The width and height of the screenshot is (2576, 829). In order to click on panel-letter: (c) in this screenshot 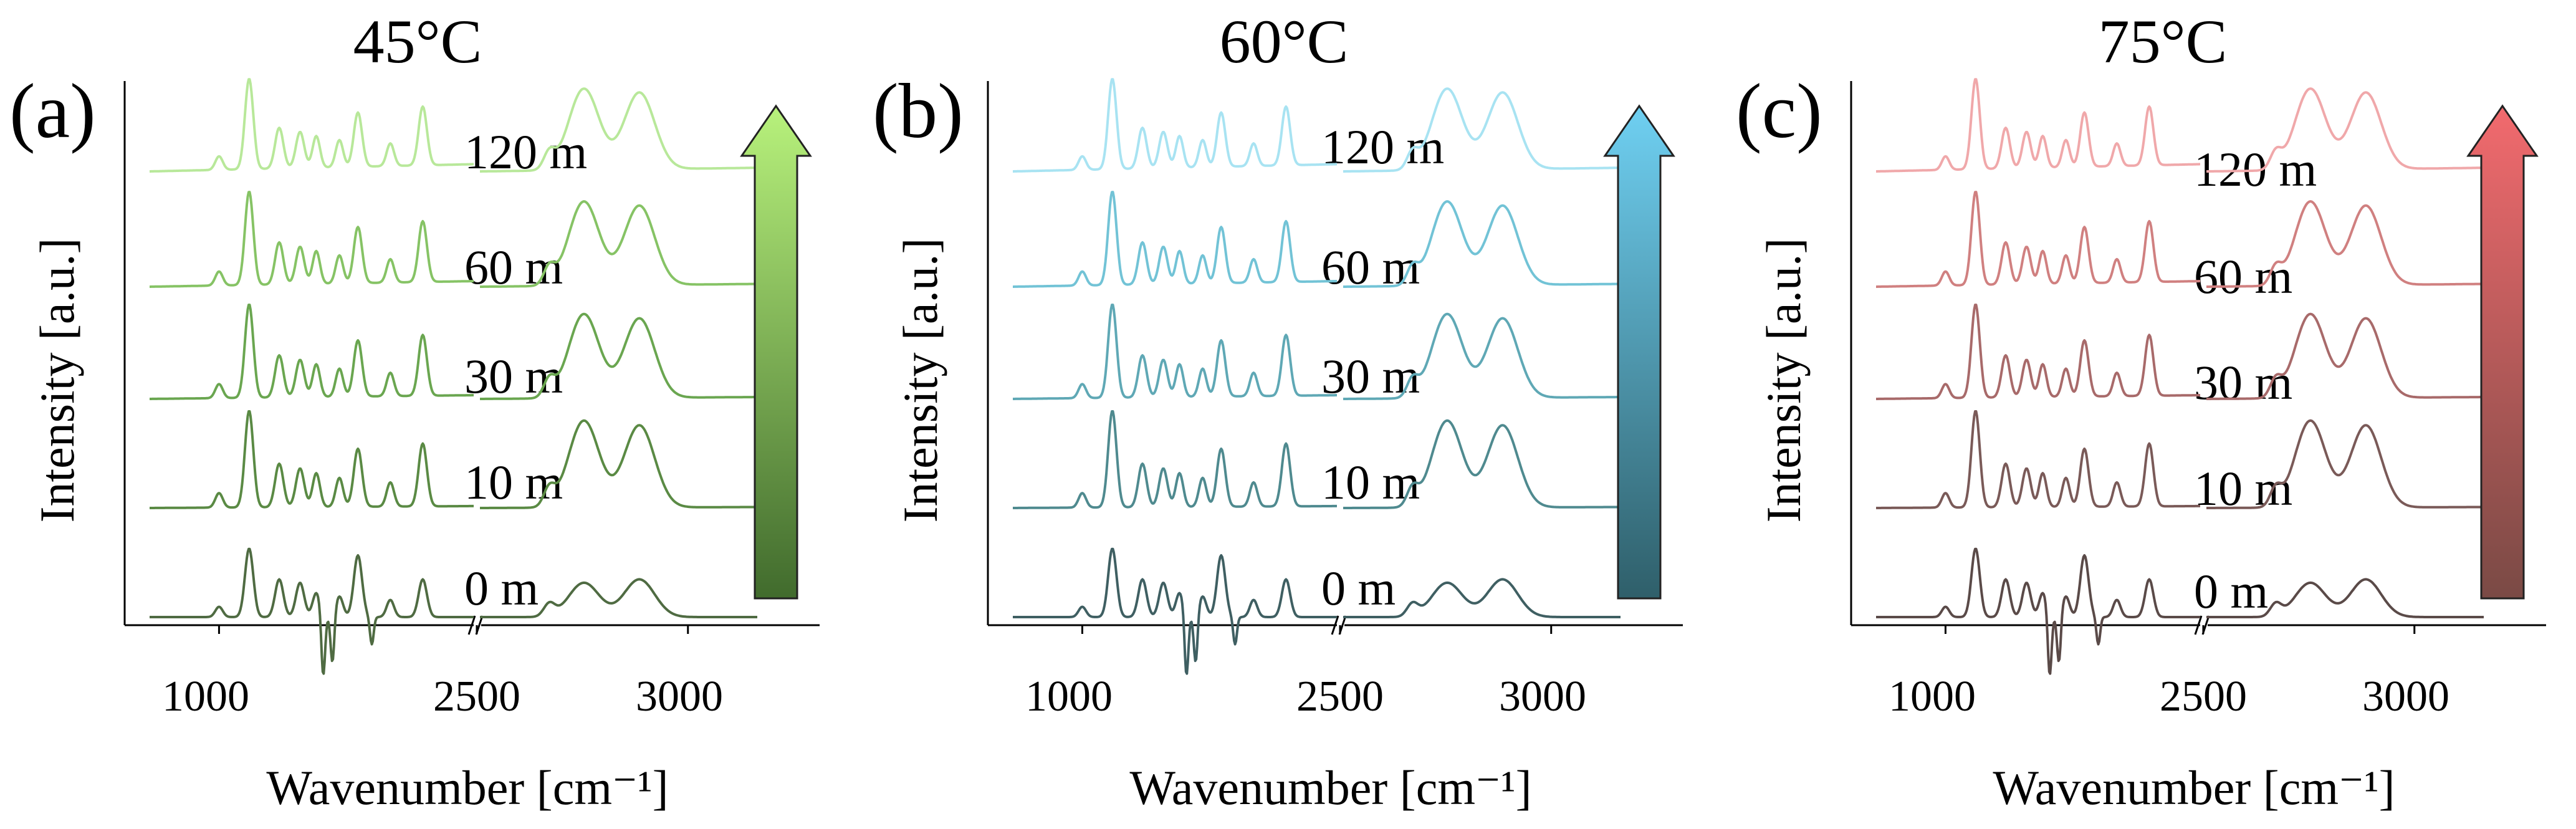, I will do `click(1779, 112)`.